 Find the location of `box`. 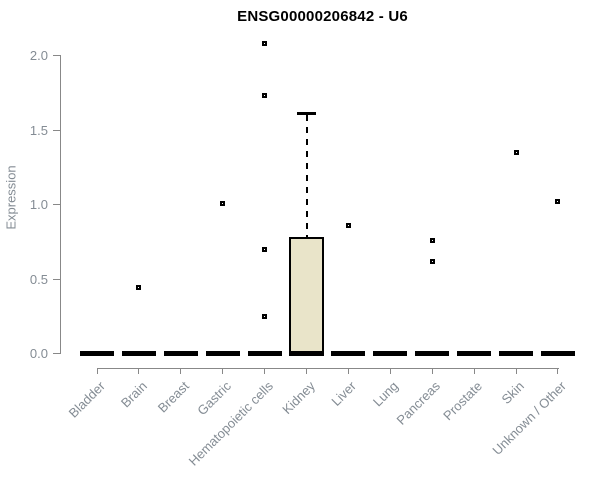

box is located at coordinates (306, 296).